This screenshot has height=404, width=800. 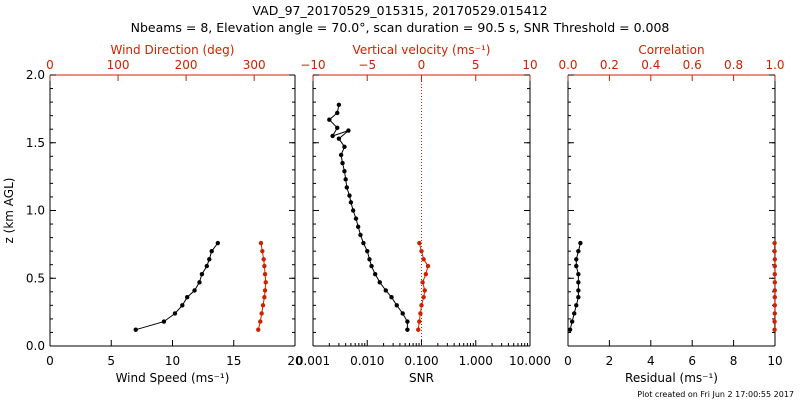 I want to click on top-axis-label: Vertical velocity (ms⁻¹), so click(x=422, y=50).